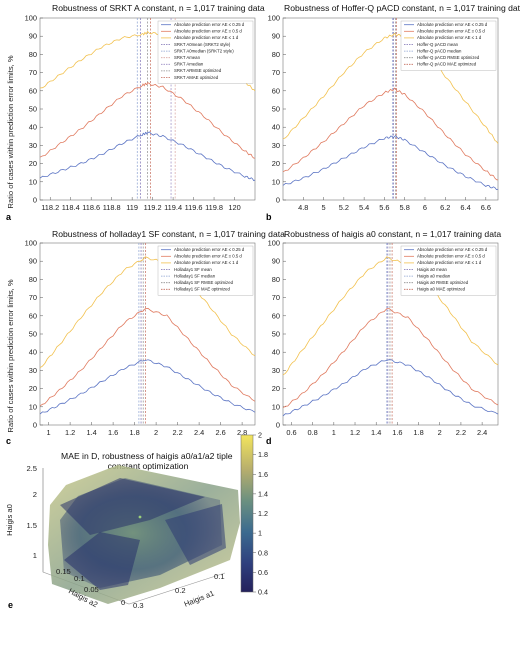 This screenshot has width=520, height=646. What do you see at coordinates (31, 512) in the screenshot?
I see `z-axis-ticks: 1 1.5 2 2.5` at bounding box center [31, 512].